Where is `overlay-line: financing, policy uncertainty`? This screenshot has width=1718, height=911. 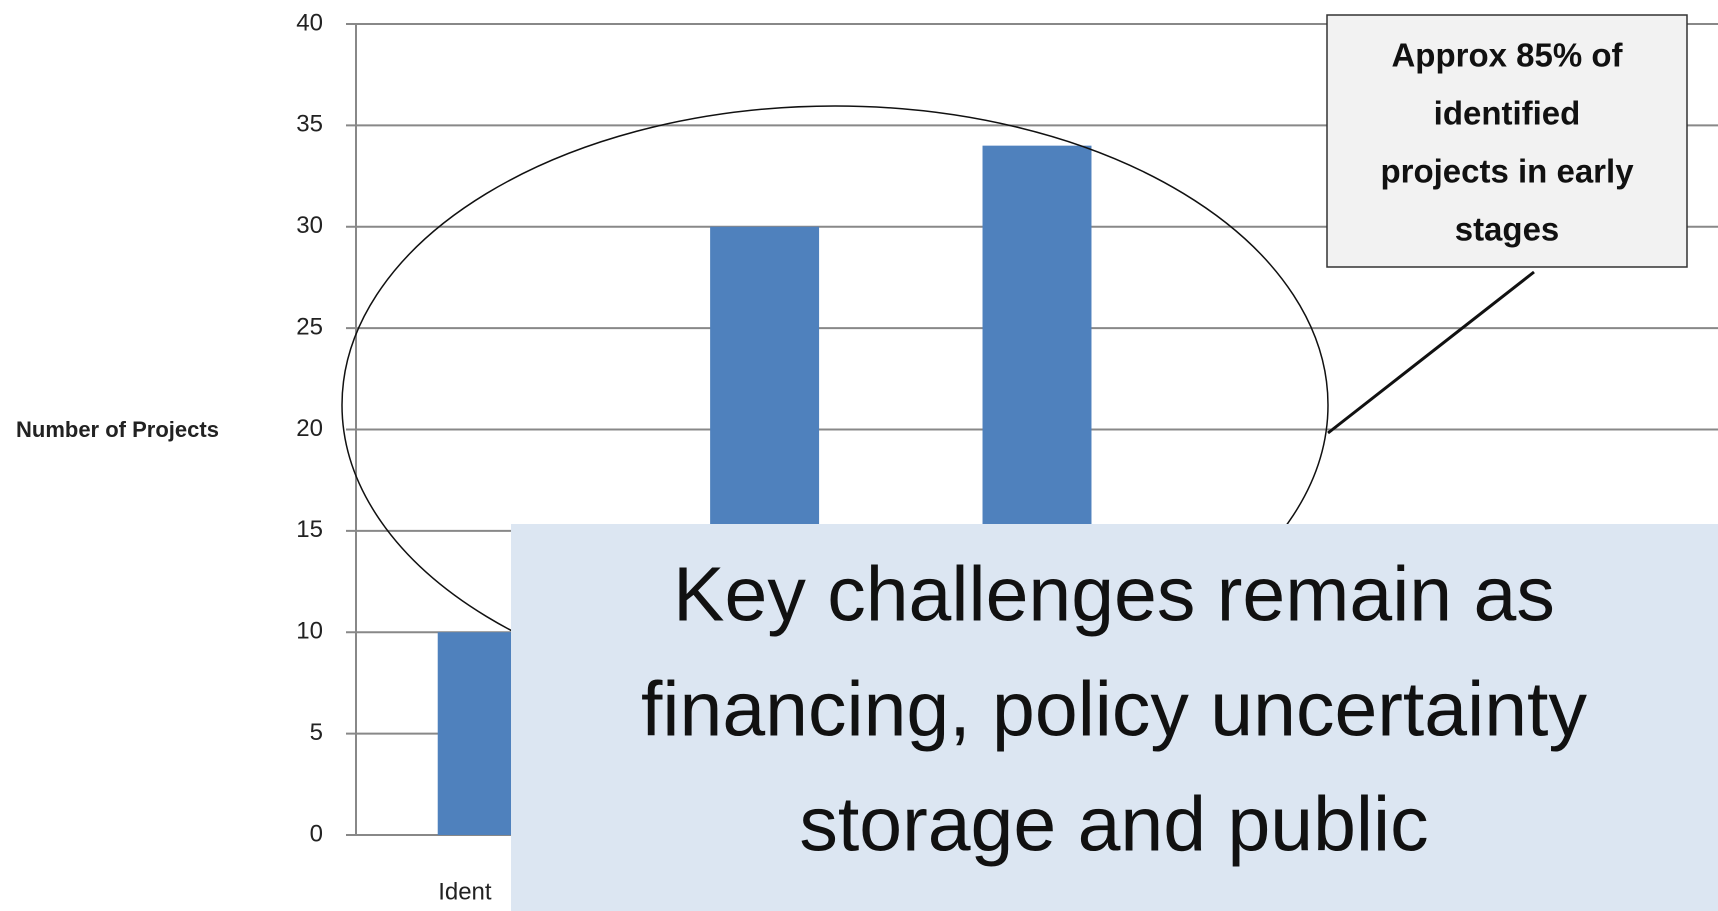
overlay-line: financing, policy uncertainty is located at coordinates (1114, 709).